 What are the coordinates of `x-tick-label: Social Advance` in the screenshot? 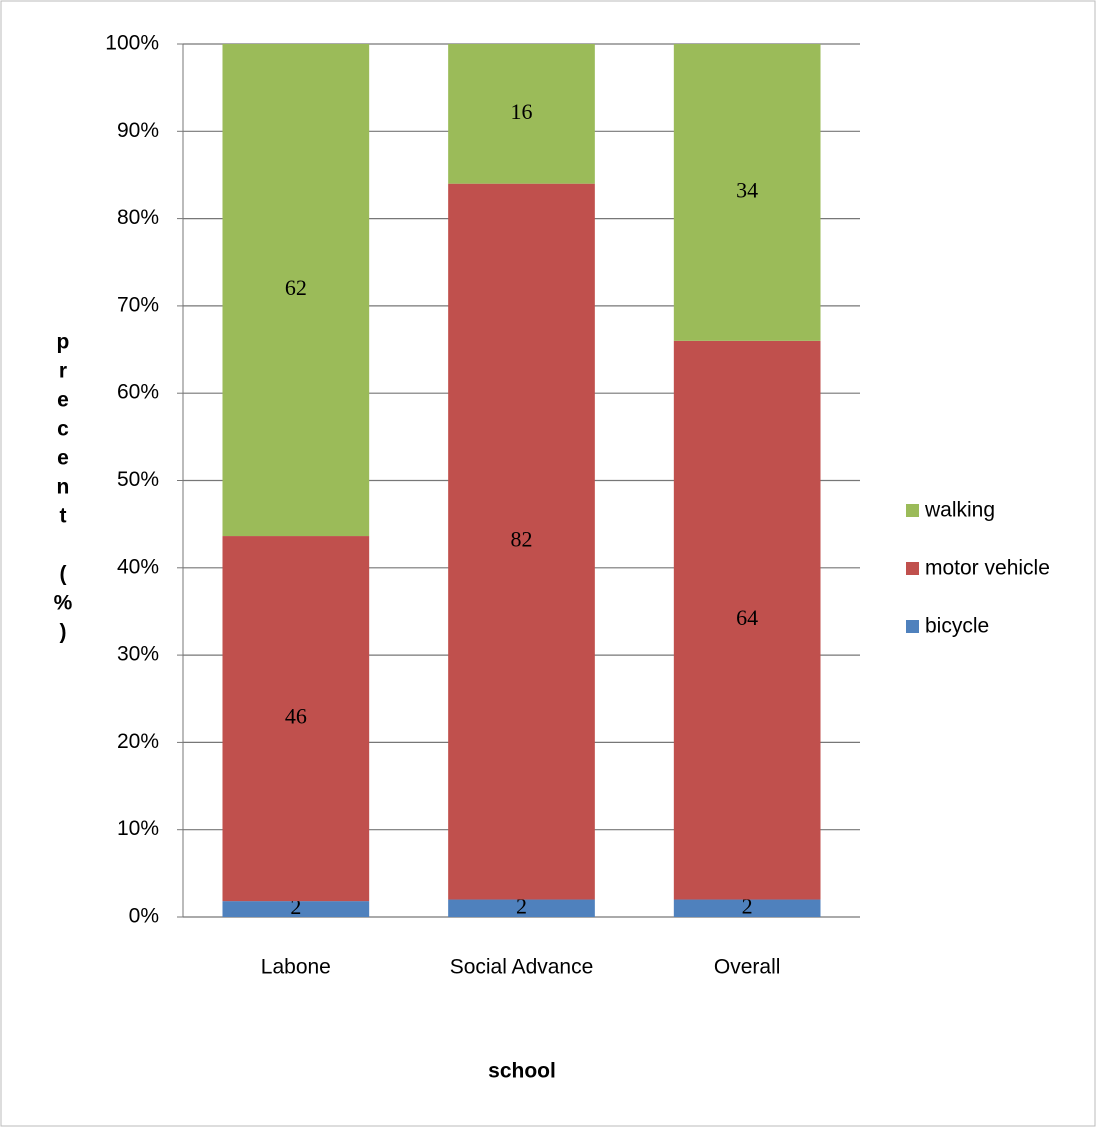 It's located at (522, 967).